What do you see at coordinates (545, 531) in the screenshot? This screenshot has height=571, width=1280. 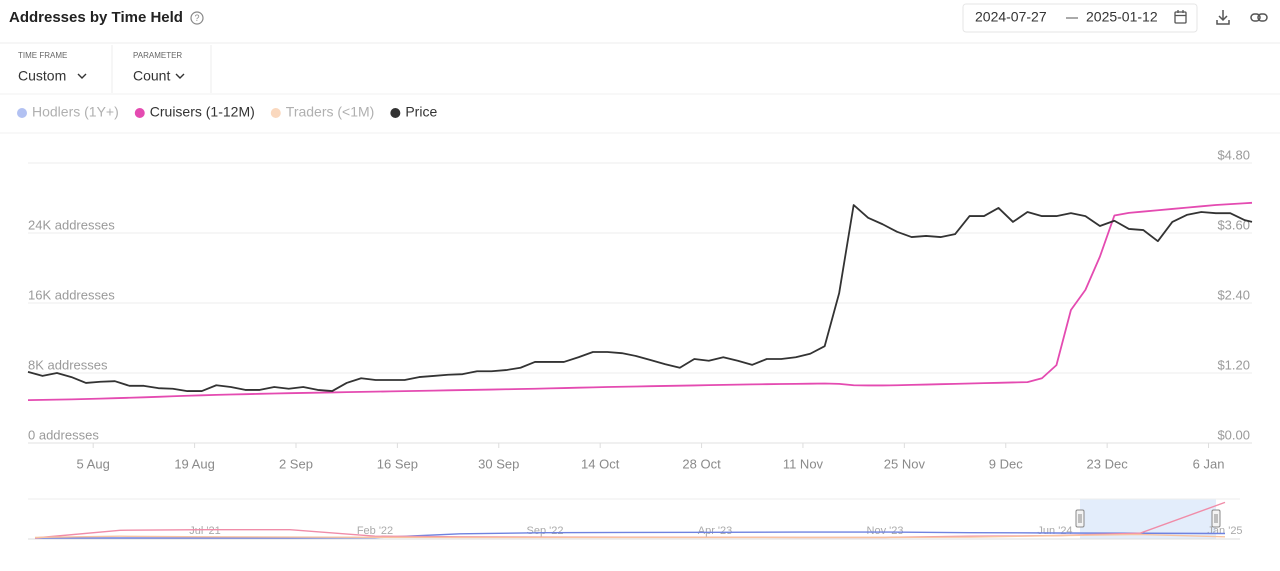 I see `navigator-label: Sep '22` at bounding box center [545, 531].